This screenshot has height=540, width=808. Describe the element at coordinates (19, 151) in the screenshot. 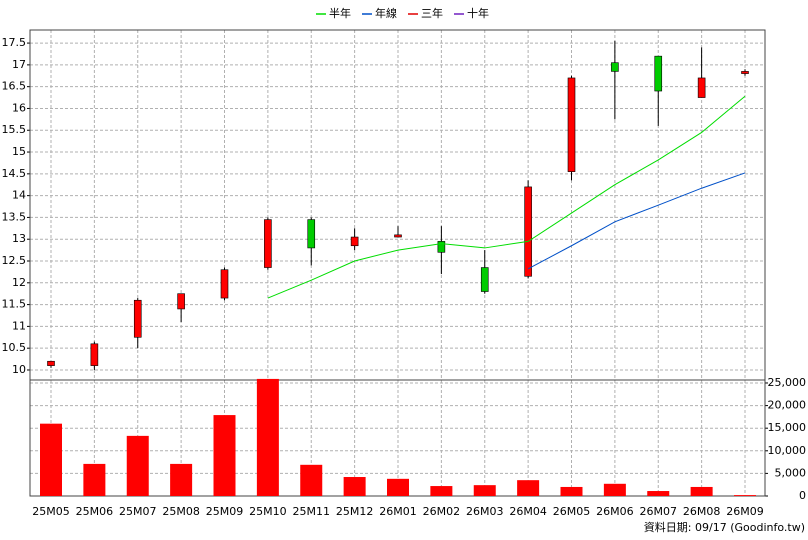

I see `y-tick-label: 15` at that location.